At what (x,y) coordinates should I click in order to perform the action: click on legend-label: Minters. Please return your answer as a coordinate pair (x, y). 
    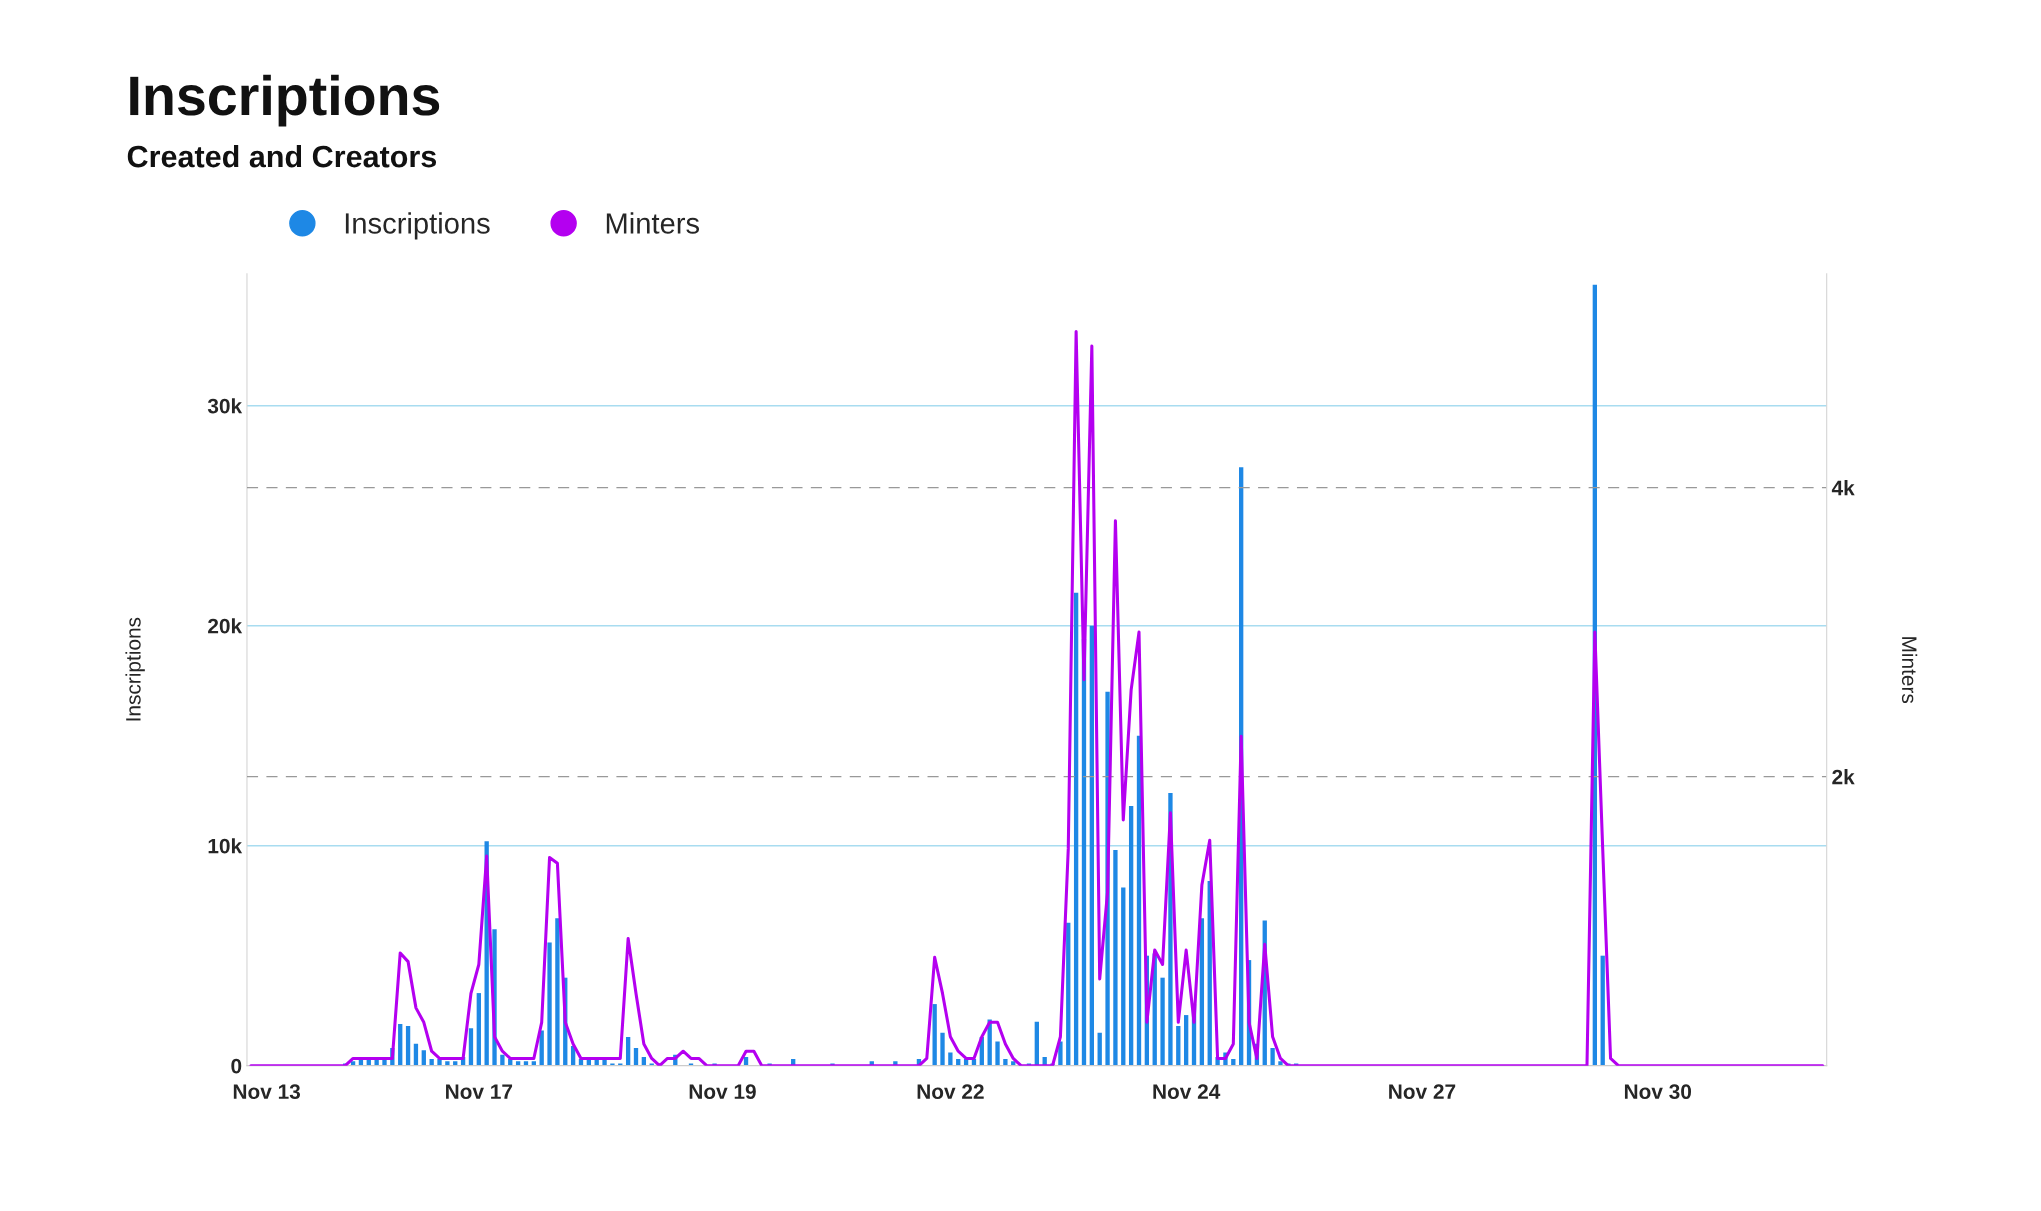
    Looking at the image, I should click on (653, 223).